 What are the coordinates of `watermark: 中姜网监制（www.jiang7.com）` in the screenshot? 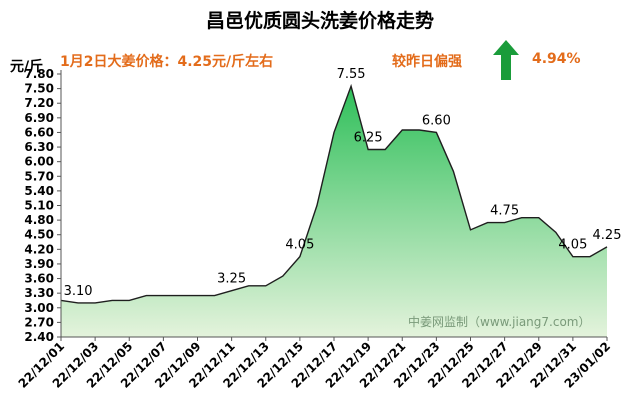 It's located at (499, 322).